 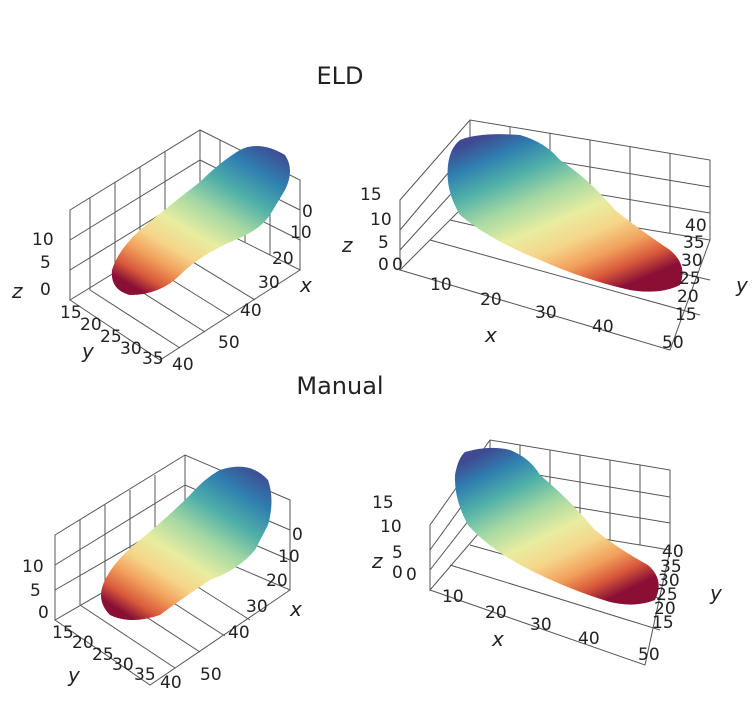 What do you see at coordinates (340, 386) in the screenshot?
I see `manual-title: Manual` at bounding box center [340, 386].